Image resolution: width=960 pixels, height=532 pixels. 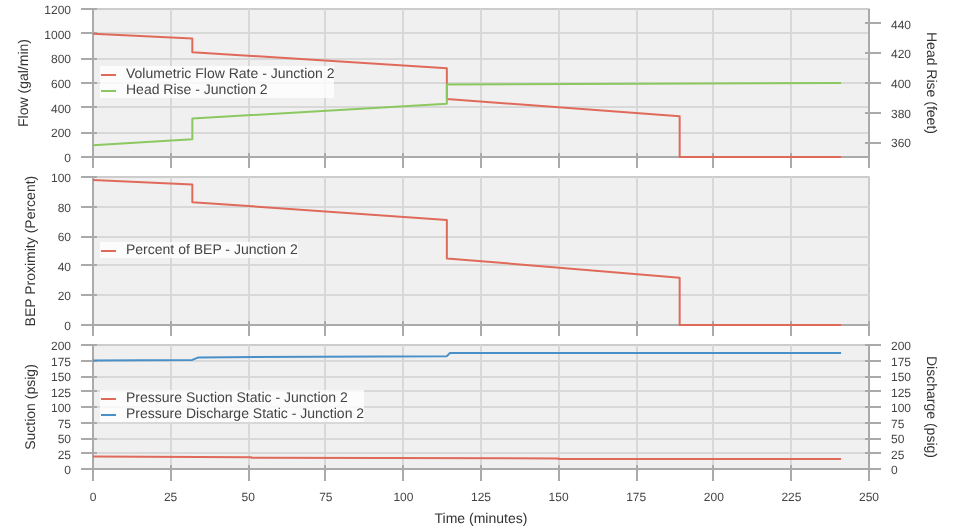 I want to click on line-series, so click(x=467, y=114).